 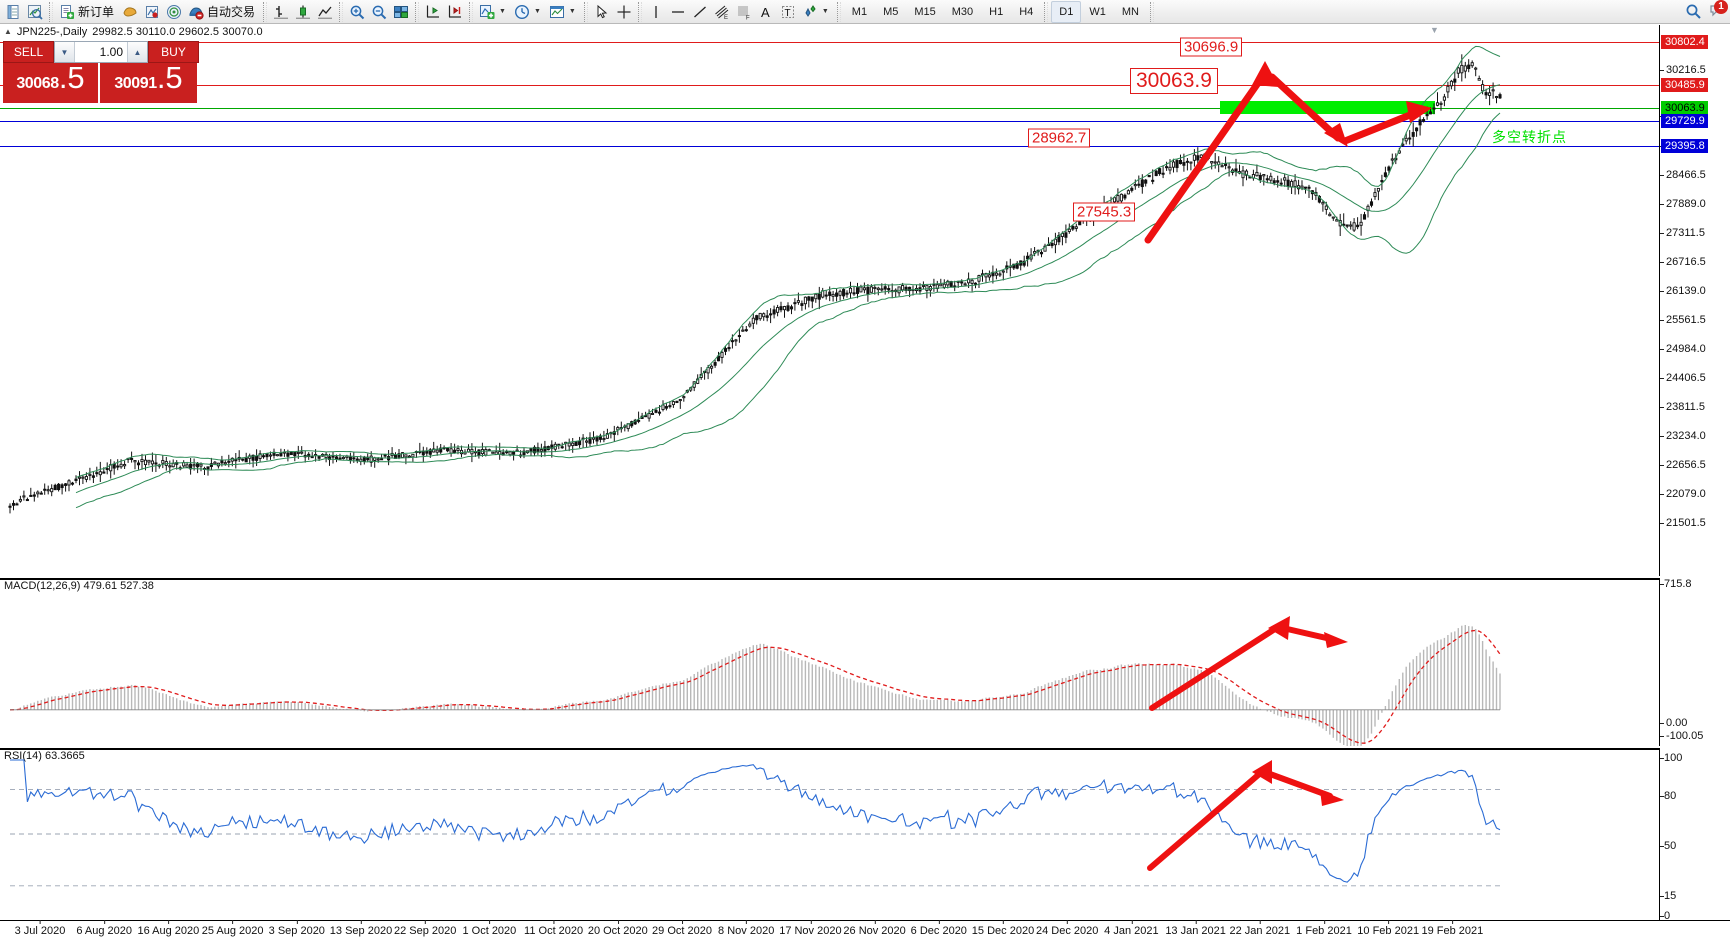 I want to click on one-click-prices-row: 30068 .5 30091 .5, so click(x=101, y=81).